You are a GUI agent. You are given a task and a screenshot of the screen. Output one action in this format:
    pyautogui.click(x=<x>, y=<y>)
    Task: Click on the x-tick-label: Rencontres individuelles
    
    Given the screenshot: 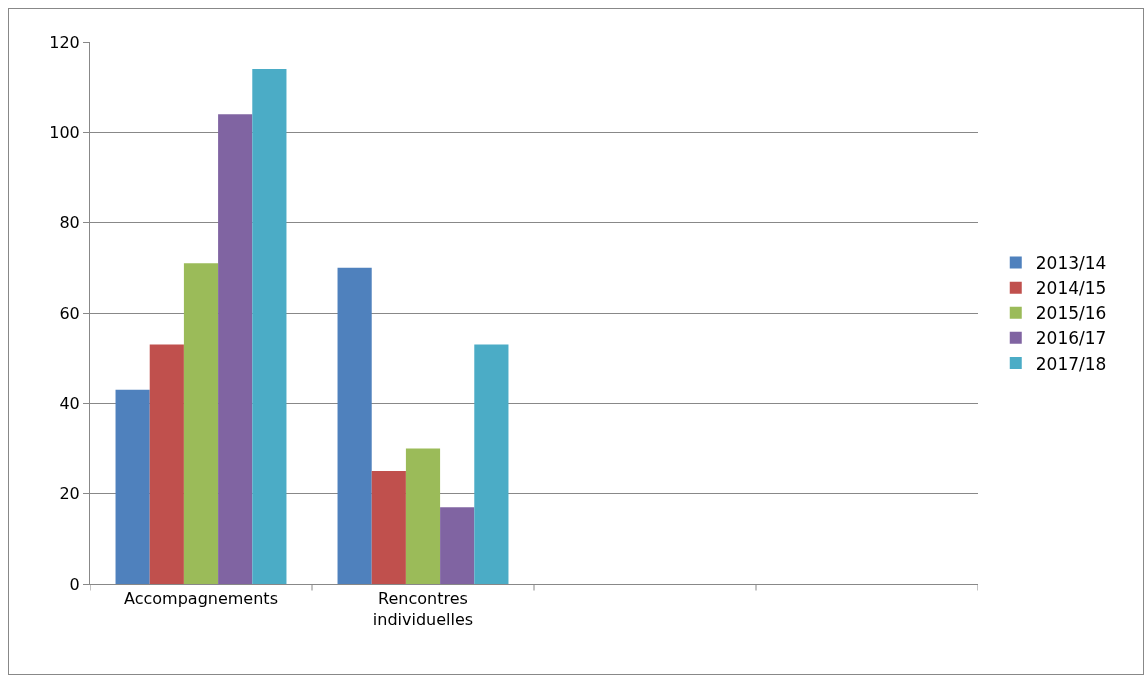 What is the action you would take?
    pyautogui.click(x=423, y=609)
    